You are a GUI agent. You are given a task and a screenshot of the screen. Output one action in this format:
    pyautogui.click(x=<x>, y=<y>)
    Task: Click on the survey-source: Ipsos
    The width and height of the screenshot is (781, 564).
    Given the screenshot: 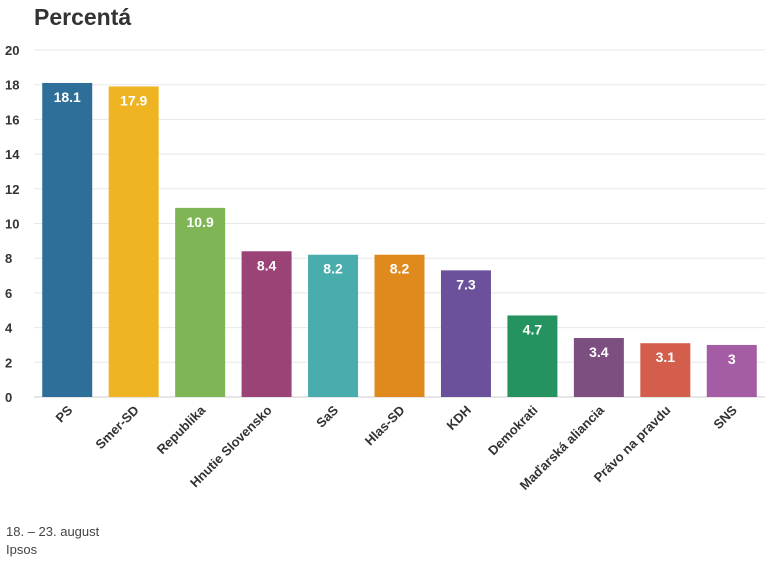 What is the action you would take?
    pyautogui.click(x=22, y=549)
    